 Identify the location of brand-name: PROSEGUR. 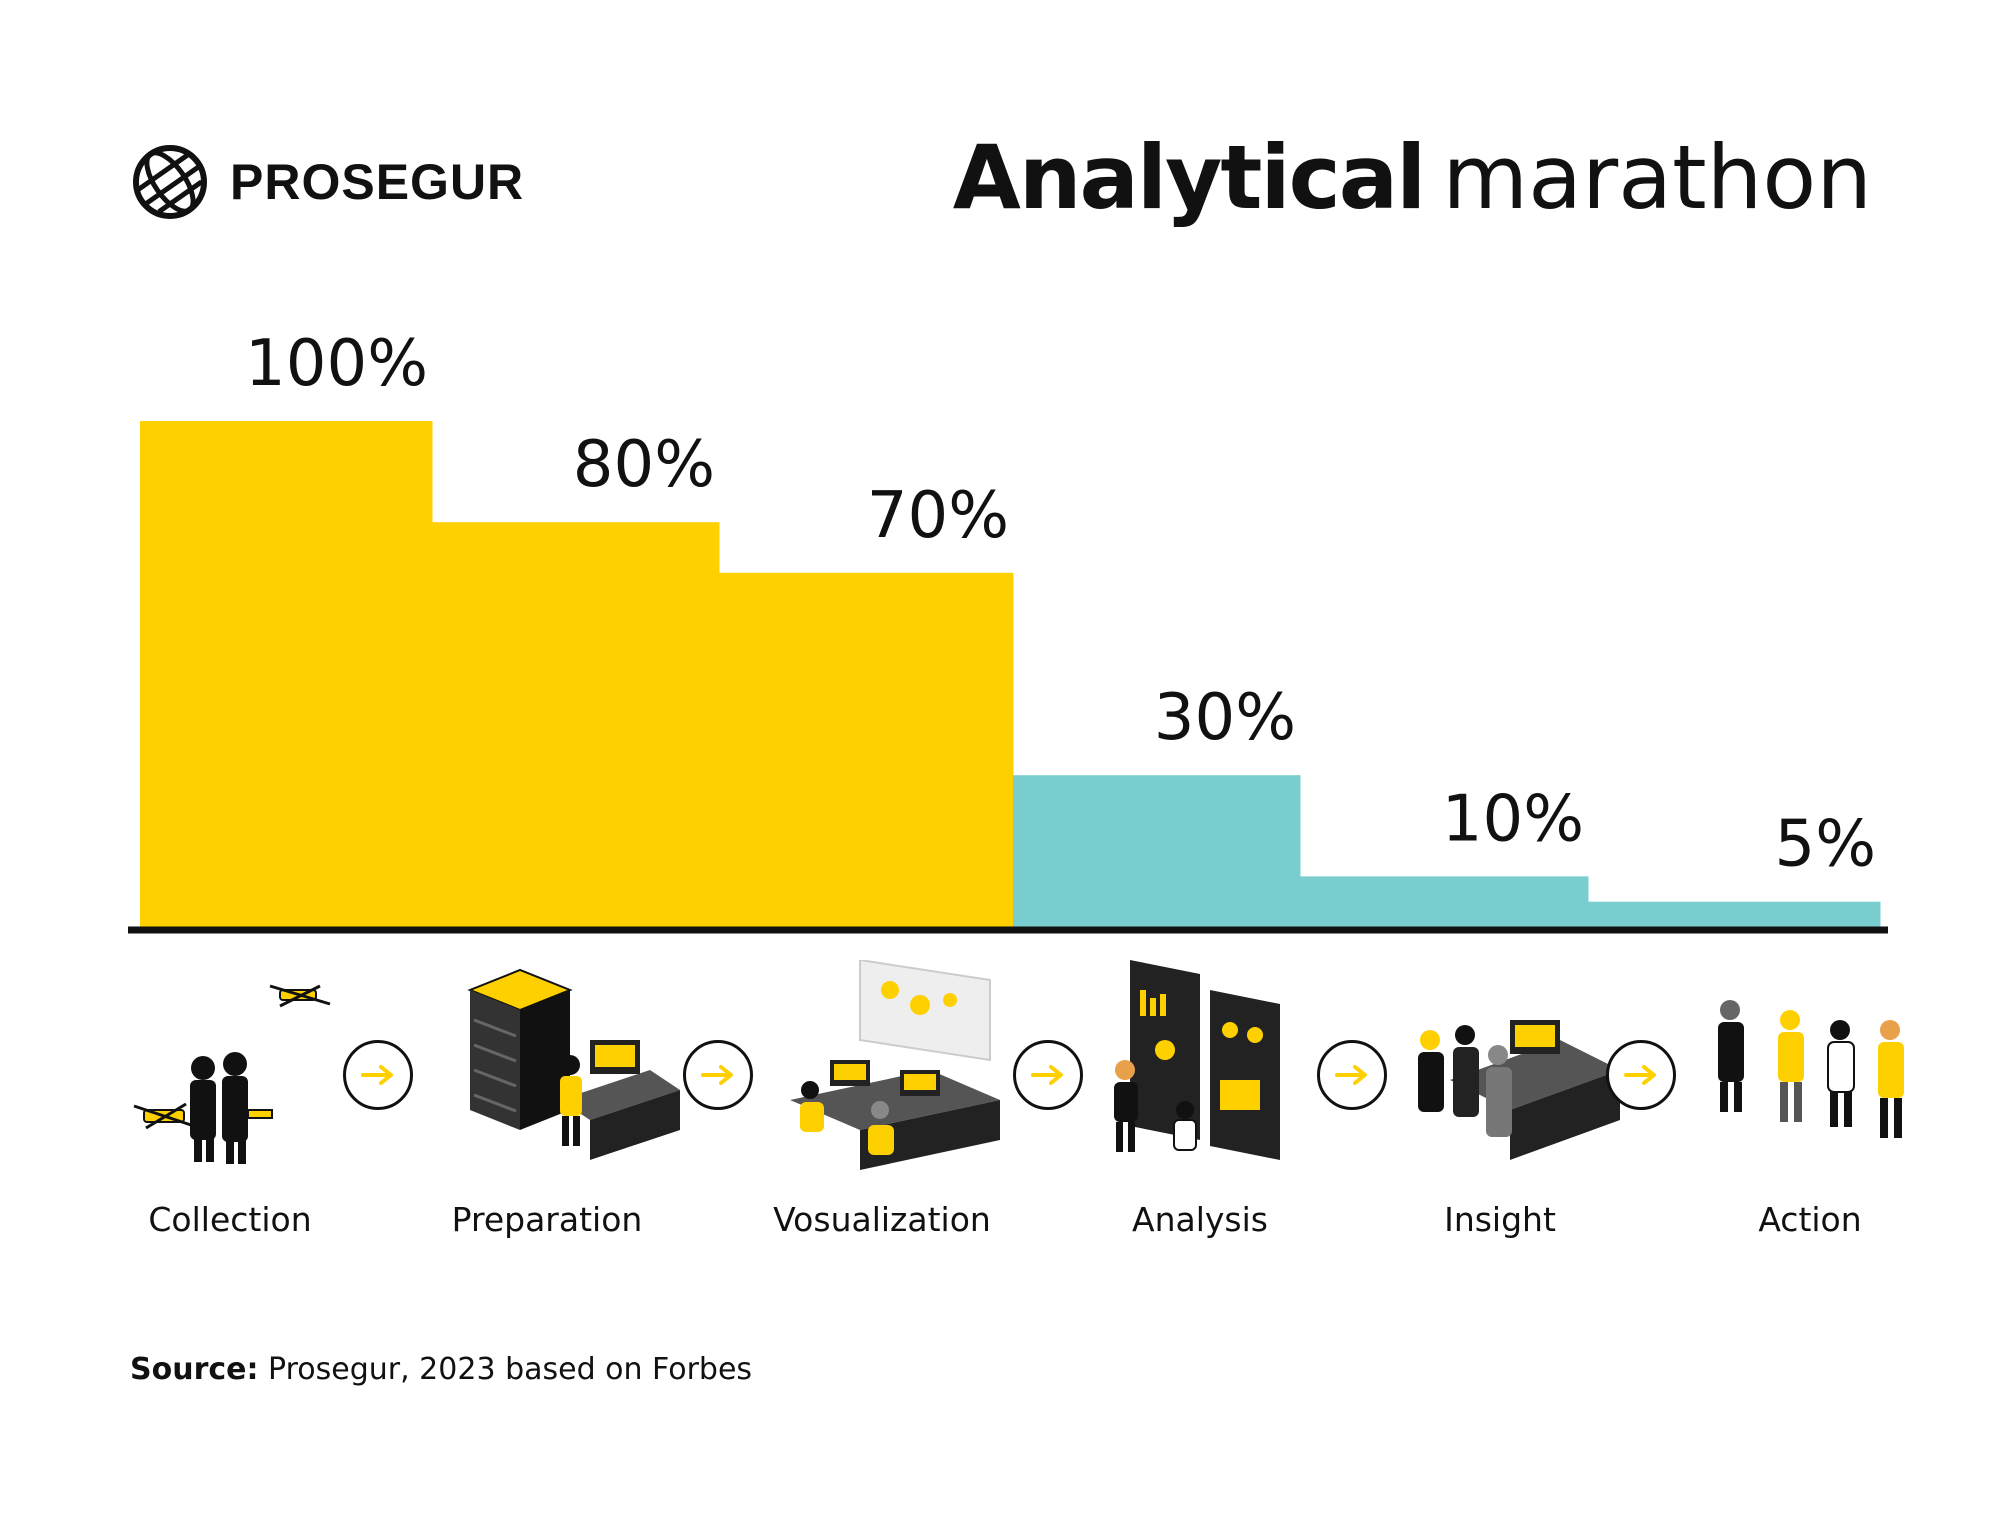
(377, 182).